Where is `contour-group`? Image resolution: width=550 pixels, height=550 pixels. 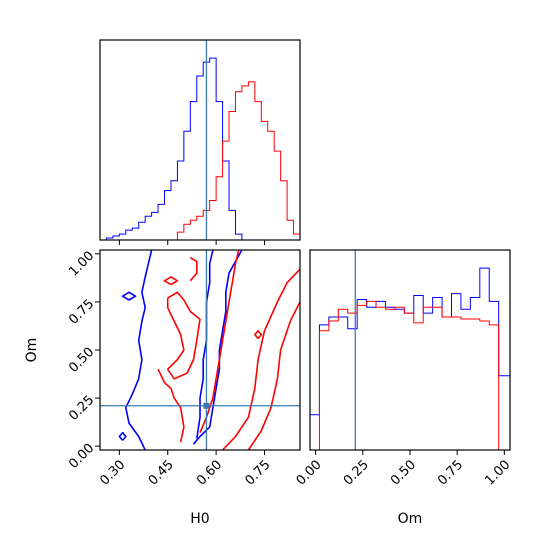 contour-group is located at coordinates (209, 350).